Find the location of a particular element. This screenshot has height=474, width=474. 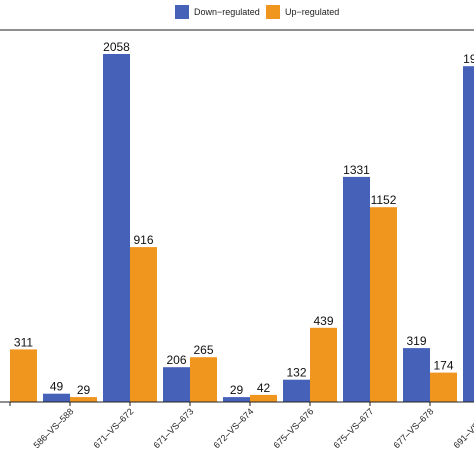

legend-label-down: Down−regulated is located at coordinates (227, 12).